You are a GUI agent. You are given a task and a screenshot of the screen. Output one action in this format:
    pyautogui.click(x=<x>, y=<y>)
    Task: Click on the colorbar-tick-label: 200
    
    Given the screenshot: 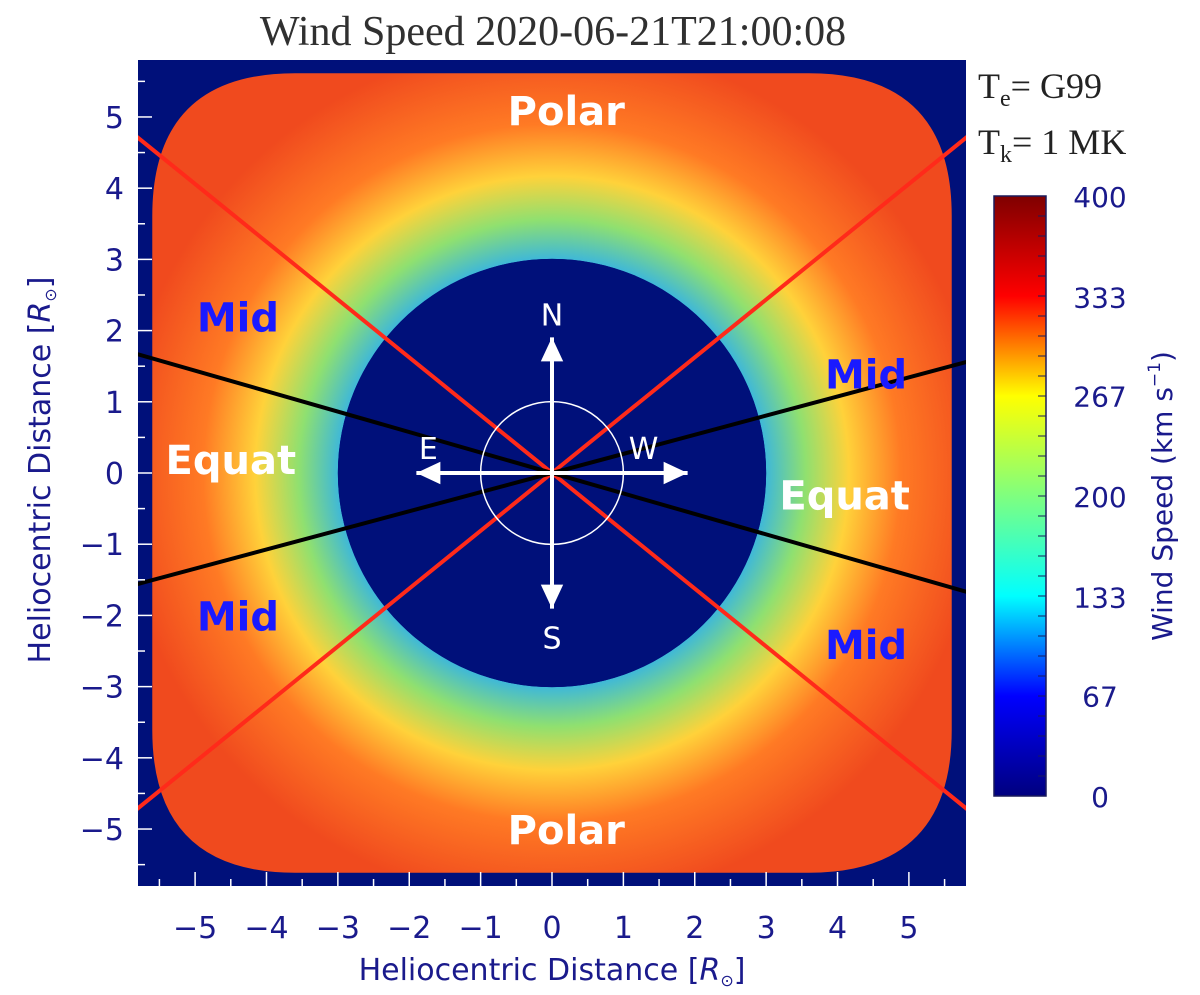 What is the action you would take?
    pyautogui.click(x=1099, y=497)
    